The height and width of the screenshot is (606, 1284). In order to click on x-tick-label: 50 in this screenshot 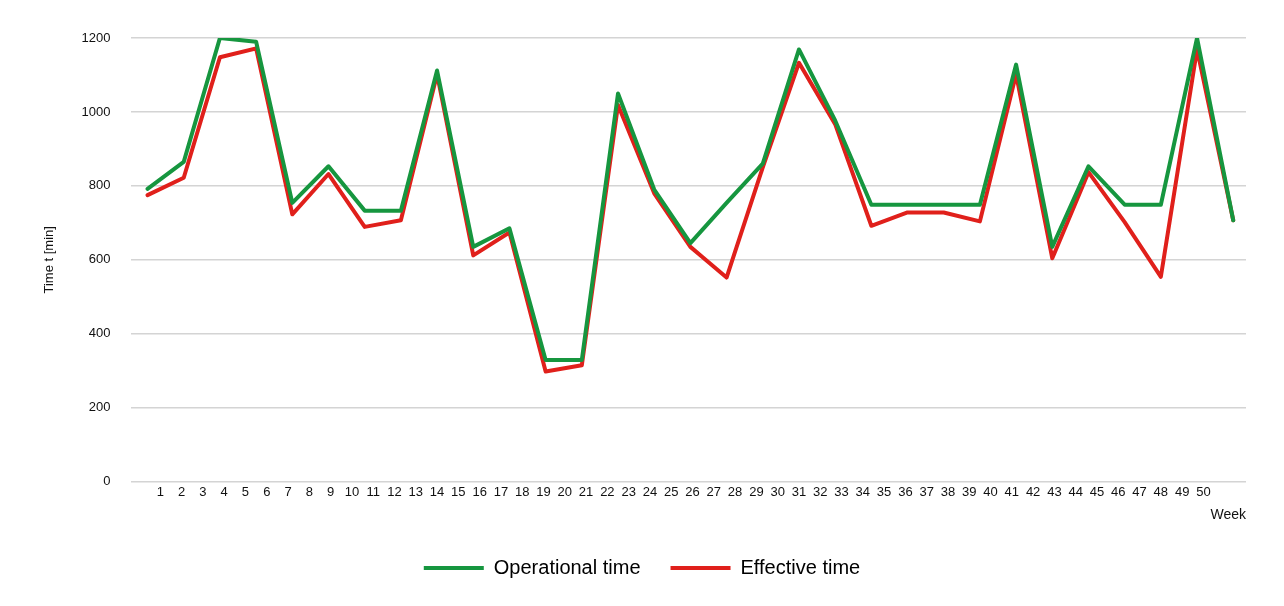, I will do `click(1203, 491)`.